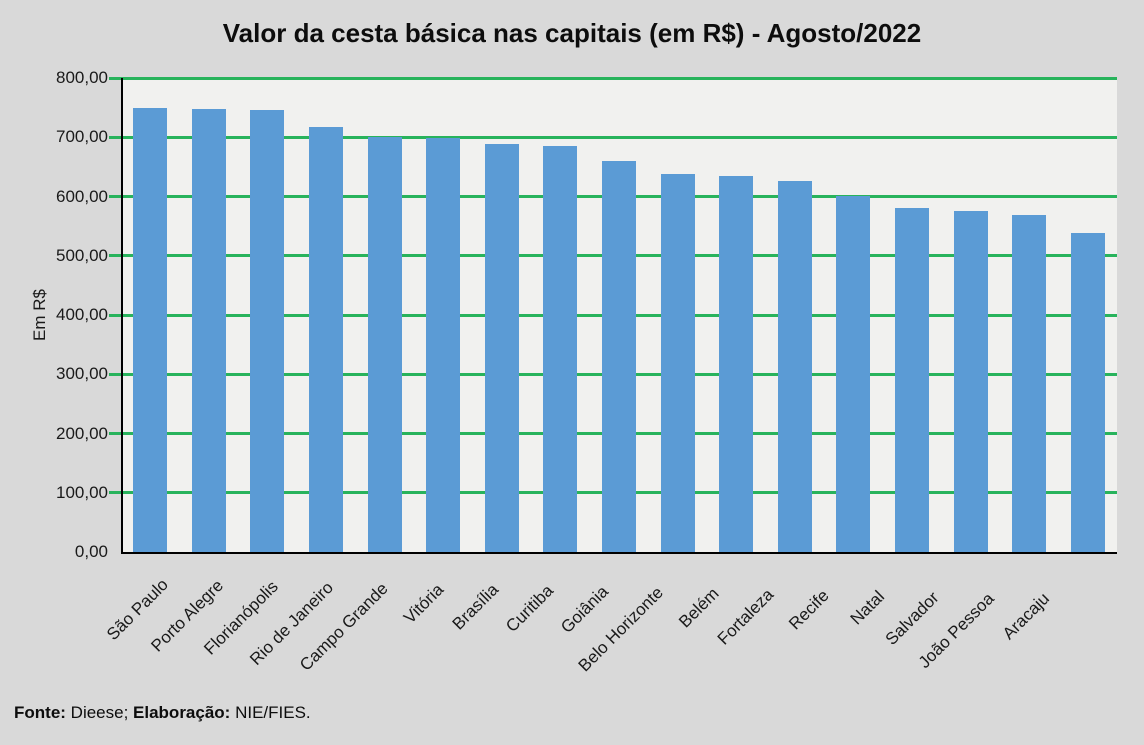 The height and width of the screenshot is (745, 1144). Describe the element at coordinates (40, 712) in the screenshot. I see `fonte-label: Fonte:` at that location.